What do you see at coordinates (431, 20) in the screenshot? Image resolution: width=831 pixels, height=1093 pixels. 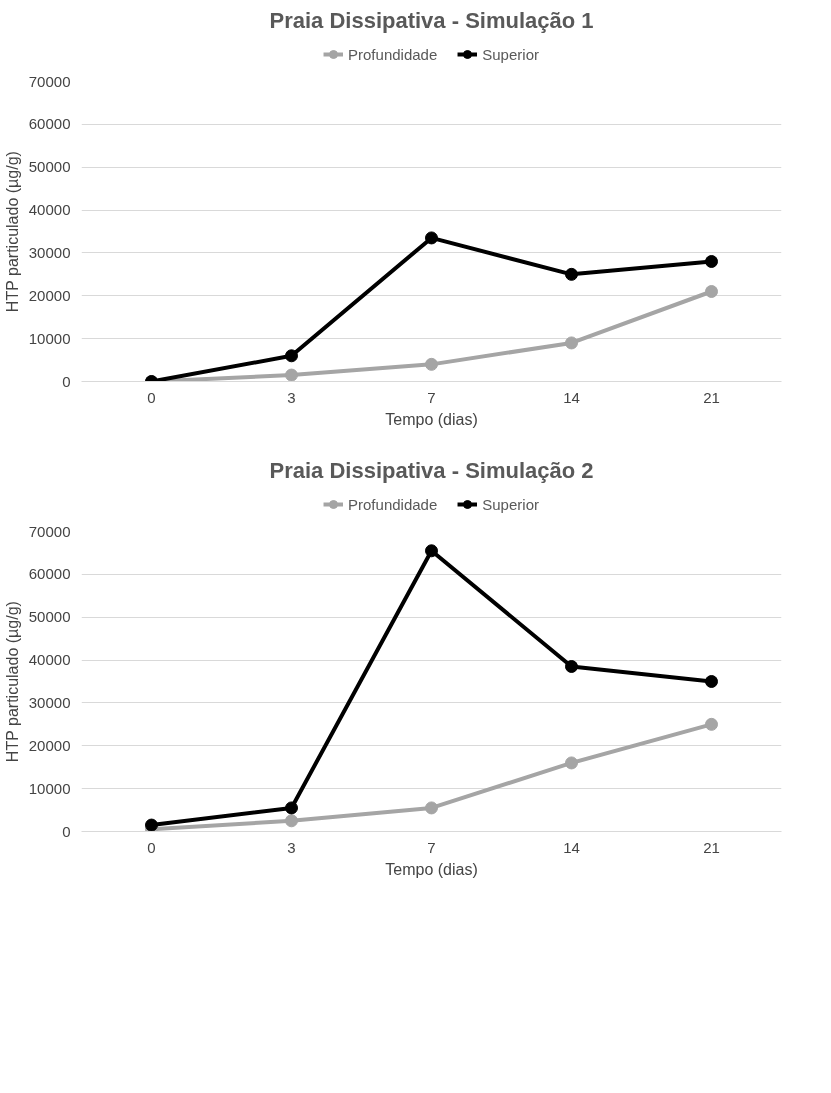 I see `chart-title: Praia Dissipativa - Simulação 1` at bounding box center [431, 20].